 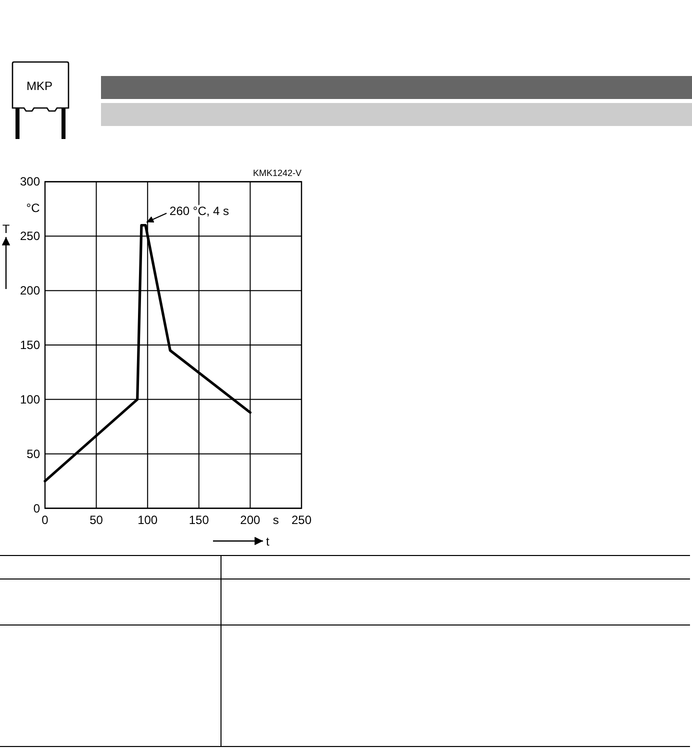 What do you see at coordinates (30, 399) in the screenshot?
I see `y-tick-label: 100` at bounding box center [30, 399].